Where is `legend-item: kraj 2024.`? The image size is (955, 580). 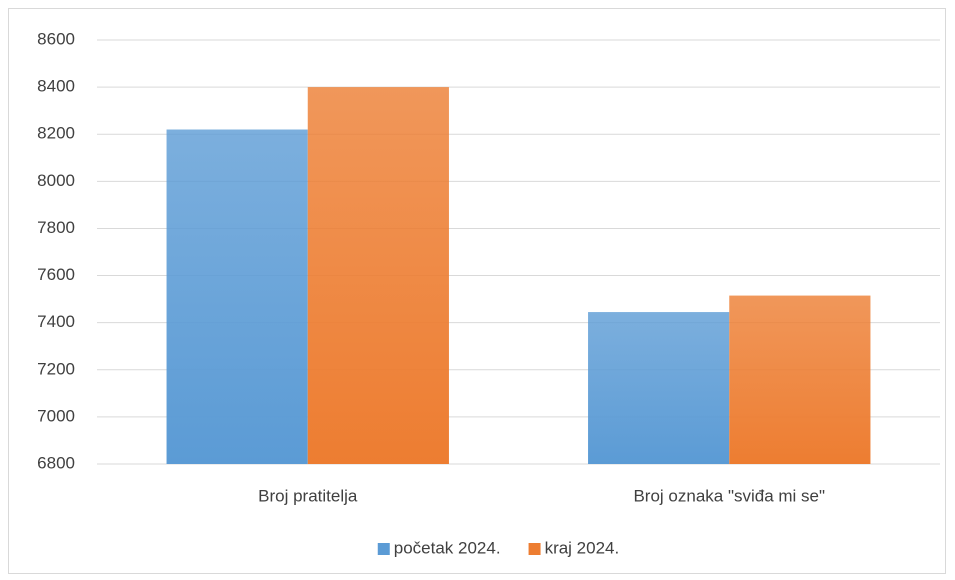 legend-item: kraj 2024. is located at coordinates (574, 547).